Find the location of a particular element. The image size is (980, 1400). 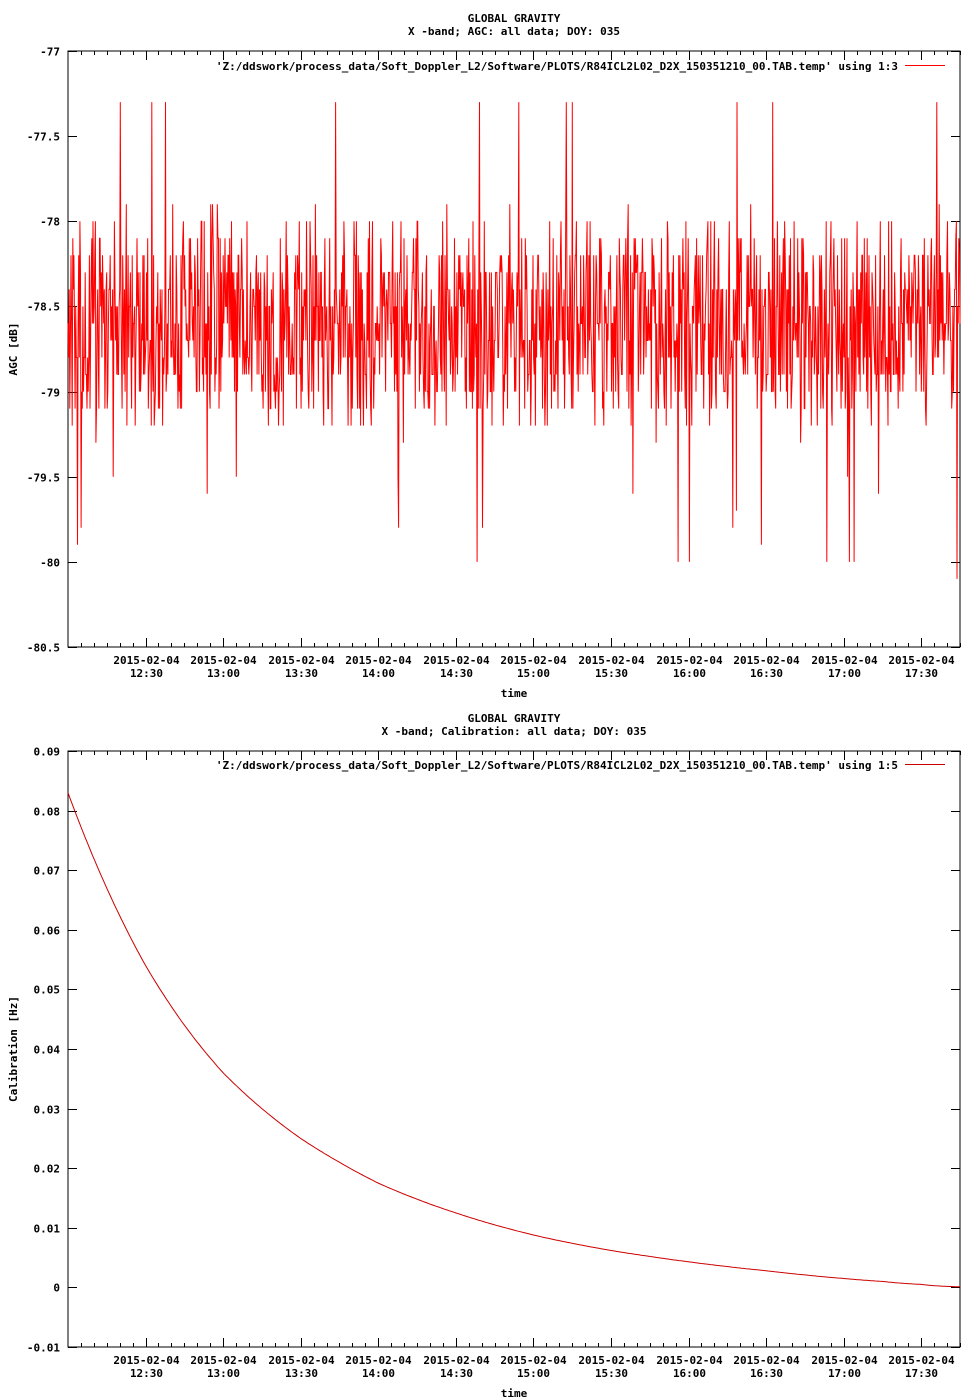

chart-subtitle: X -band; Calibration: all data; DOY: 035 is located at coordinates (514, 731).